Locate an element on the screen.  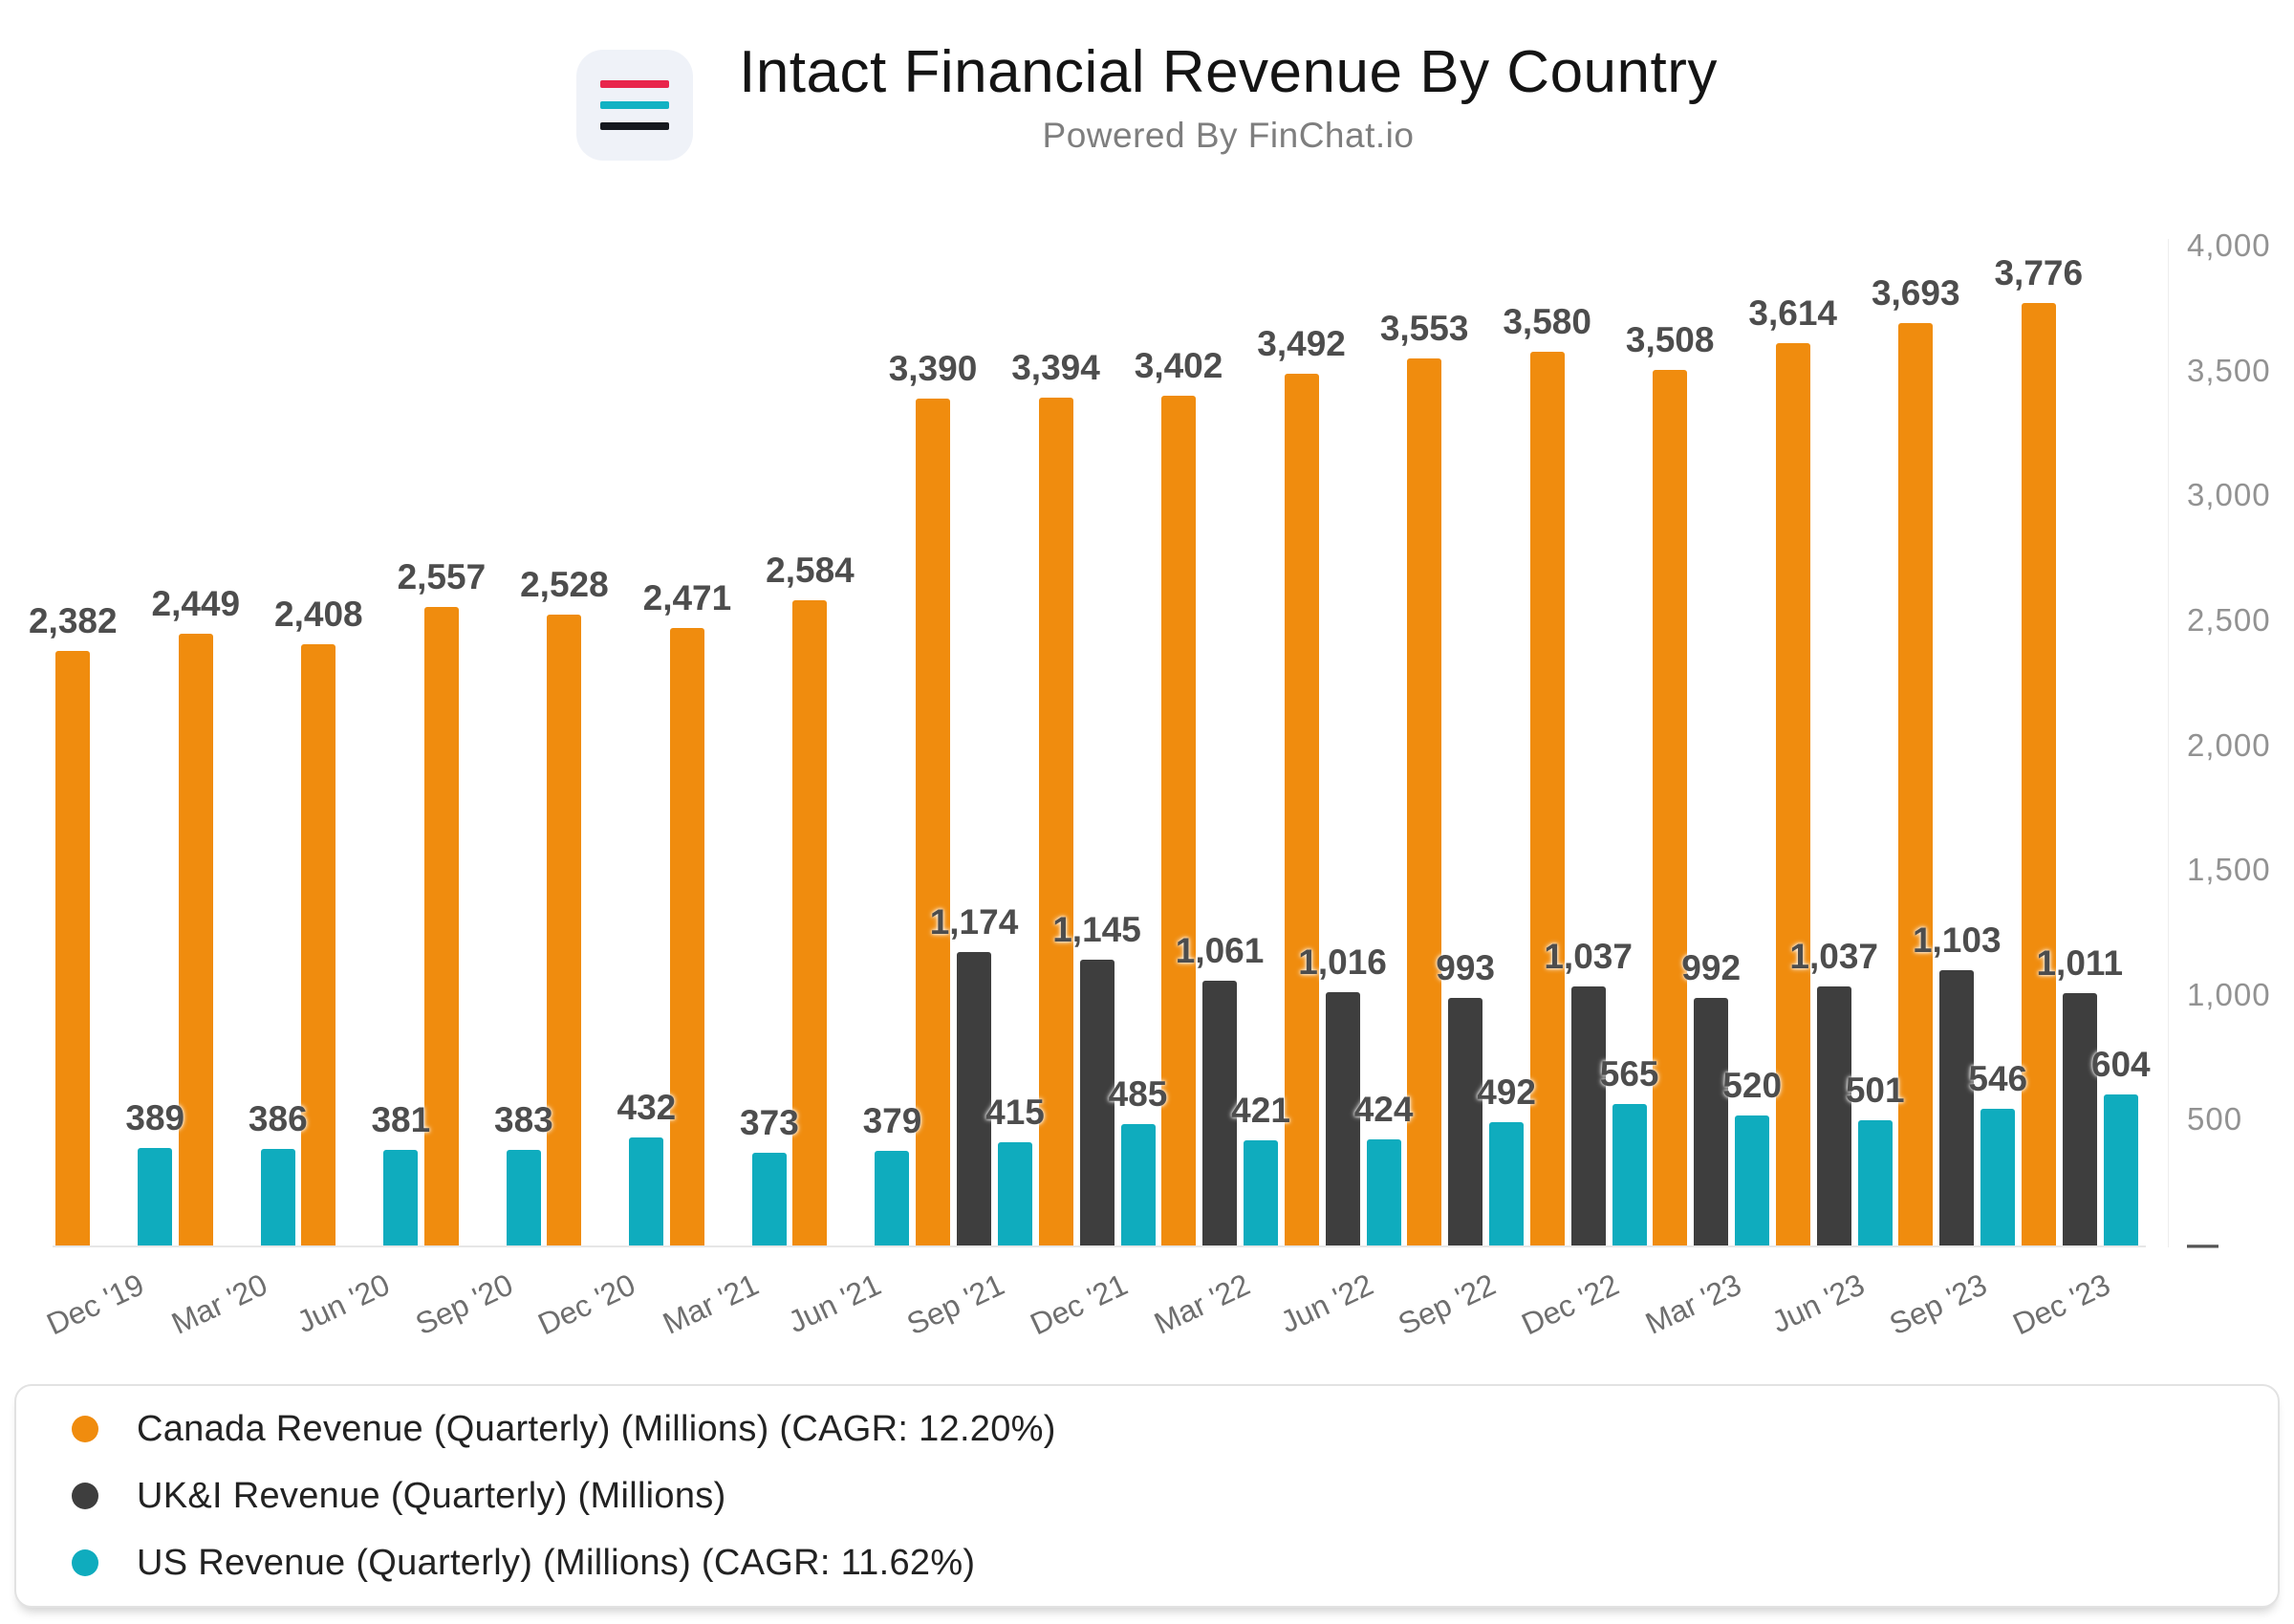
x-axis-cell: Jun '21 is located at coordinates (848, 1313).